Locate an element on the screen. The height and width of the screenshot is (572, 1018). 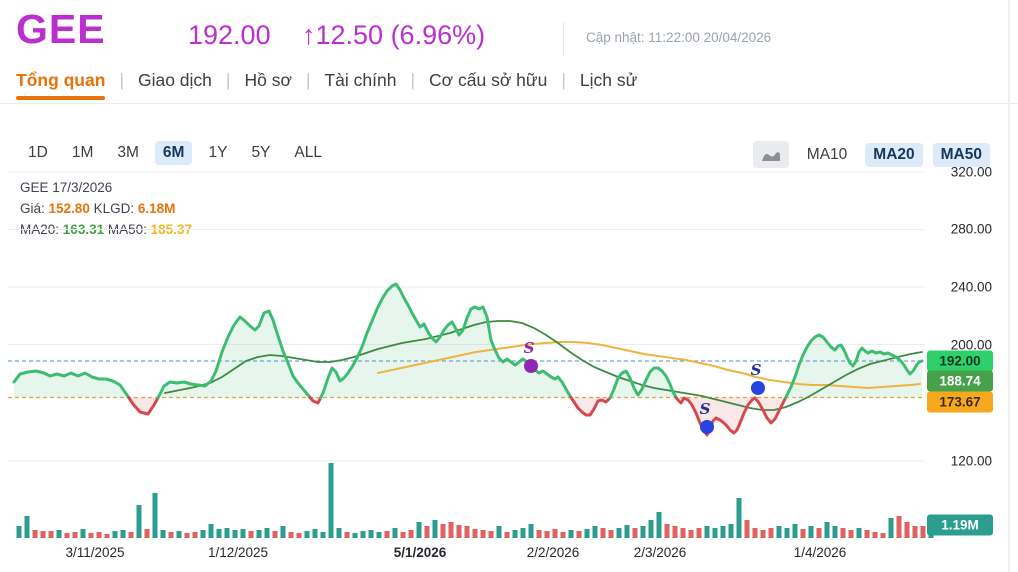
price-change: ↑12.50 (6.96%) is located at coordinates (393, 35).